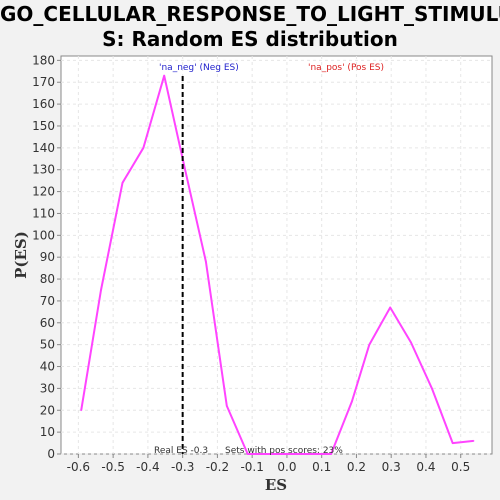 Image resolution: width=500 pixels, height=500 pixels. What do you see at coordinates (47, 388) in the screenshot?
I see `y-tick-label: 30` at bounding box center [47, 388].